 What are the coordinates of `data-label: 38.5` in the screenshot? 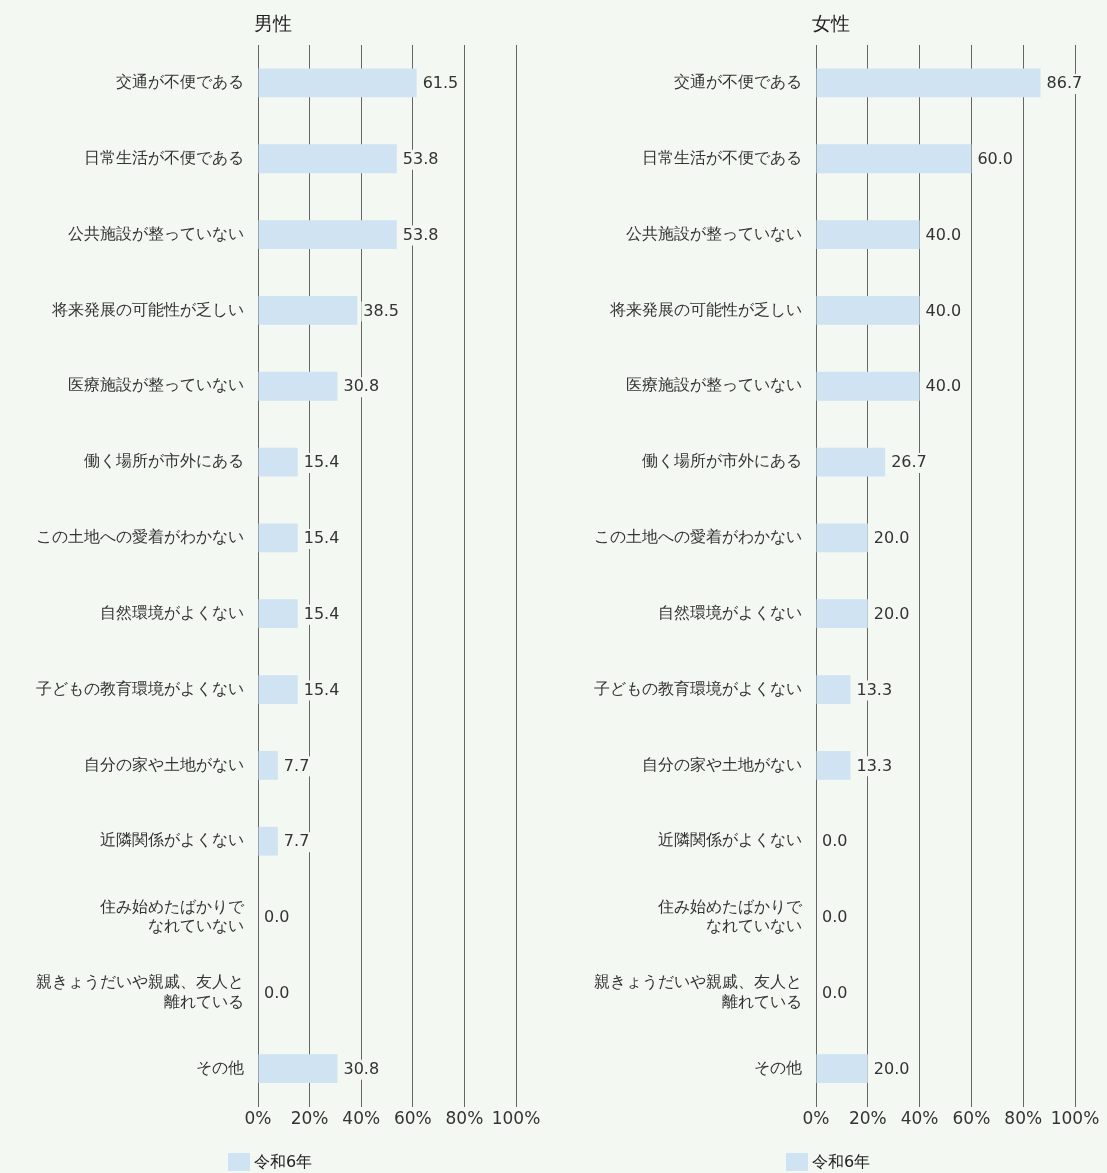 It's located at (381, 310).